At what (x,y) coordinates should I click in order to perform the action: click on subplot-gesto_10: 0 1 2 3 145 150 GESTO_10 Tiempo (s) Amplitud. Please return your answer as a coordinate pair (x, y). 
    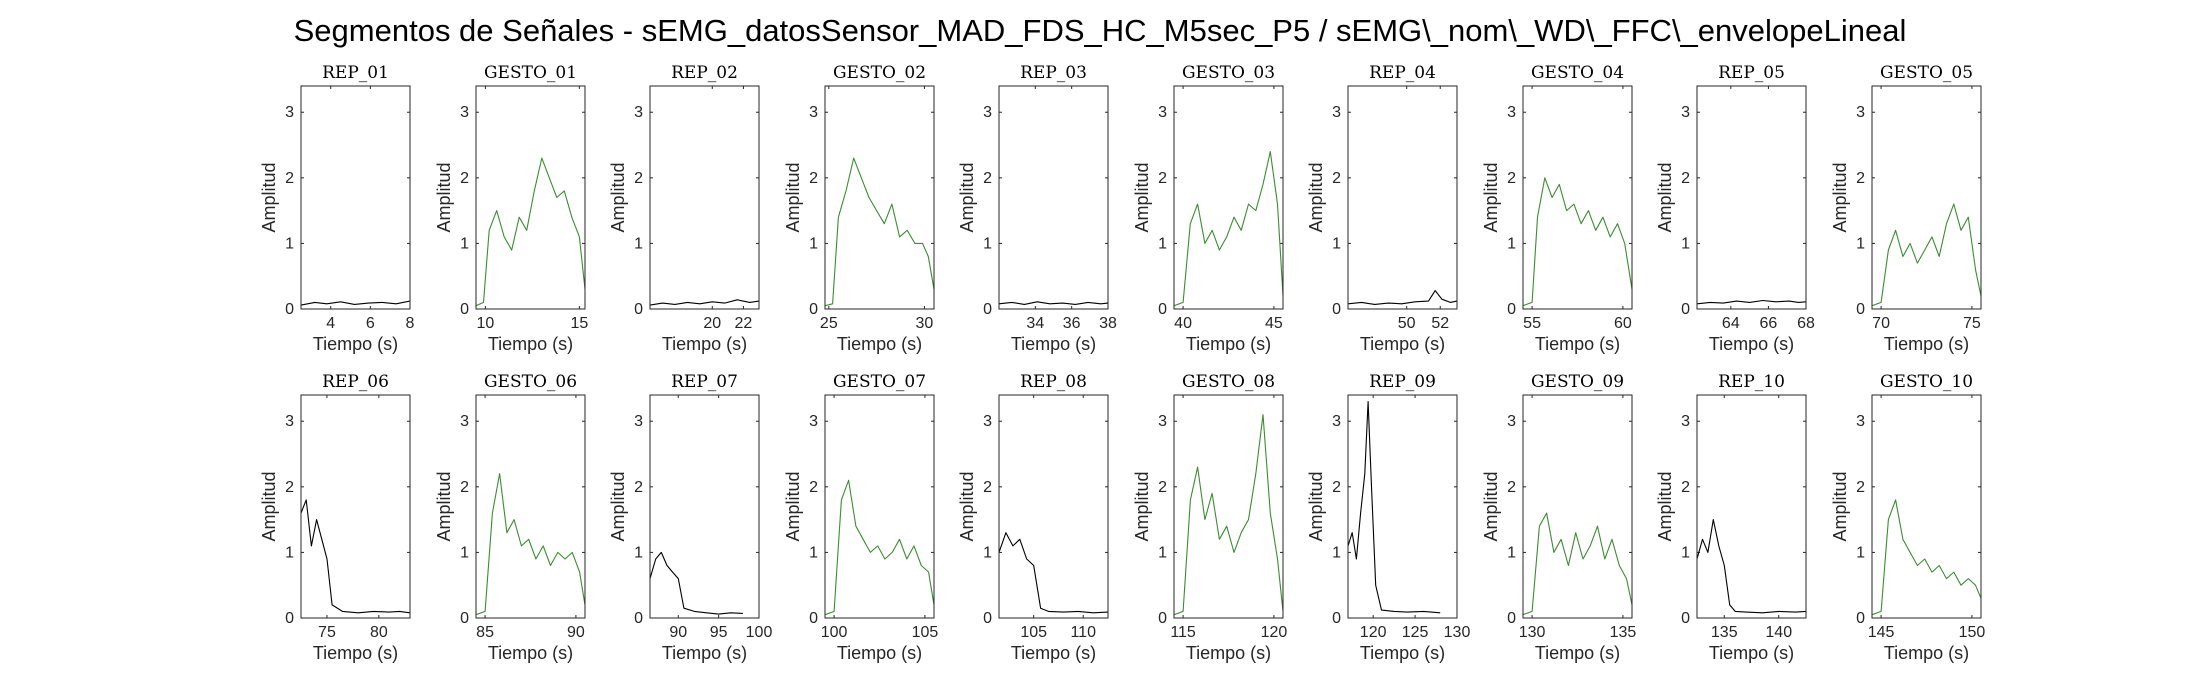
    Looking at the image, I should click on (1907, 517).